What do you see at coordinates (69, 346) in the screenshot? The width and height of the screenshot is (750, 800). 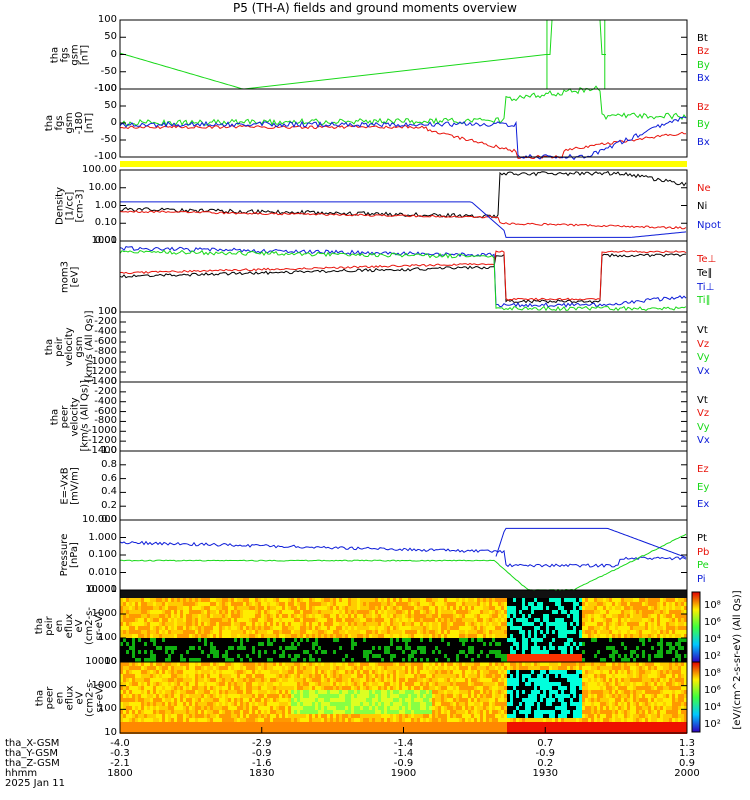 I see `y-axis-label-p5: tha peir velocity gsm [km/s (All Qs)]` at bounding box center [69, 346].